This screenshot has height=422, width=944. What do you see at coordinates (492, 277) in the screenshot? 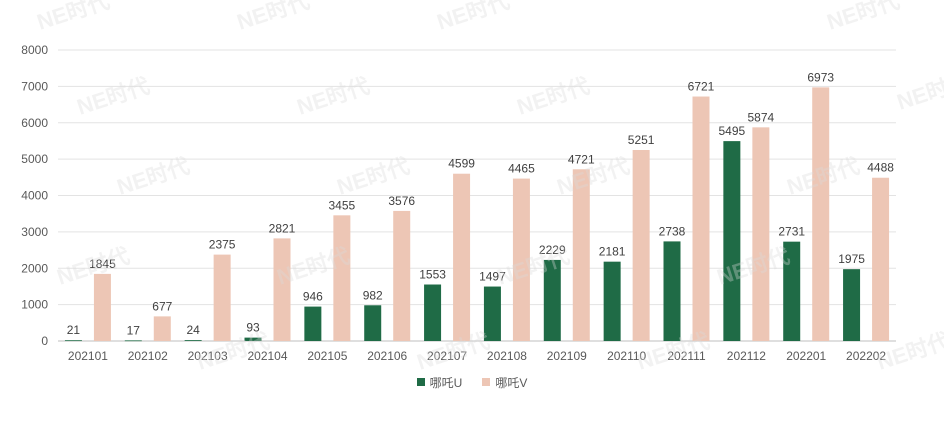
I see `data-label: 1497` at bounding box center [492, 277].